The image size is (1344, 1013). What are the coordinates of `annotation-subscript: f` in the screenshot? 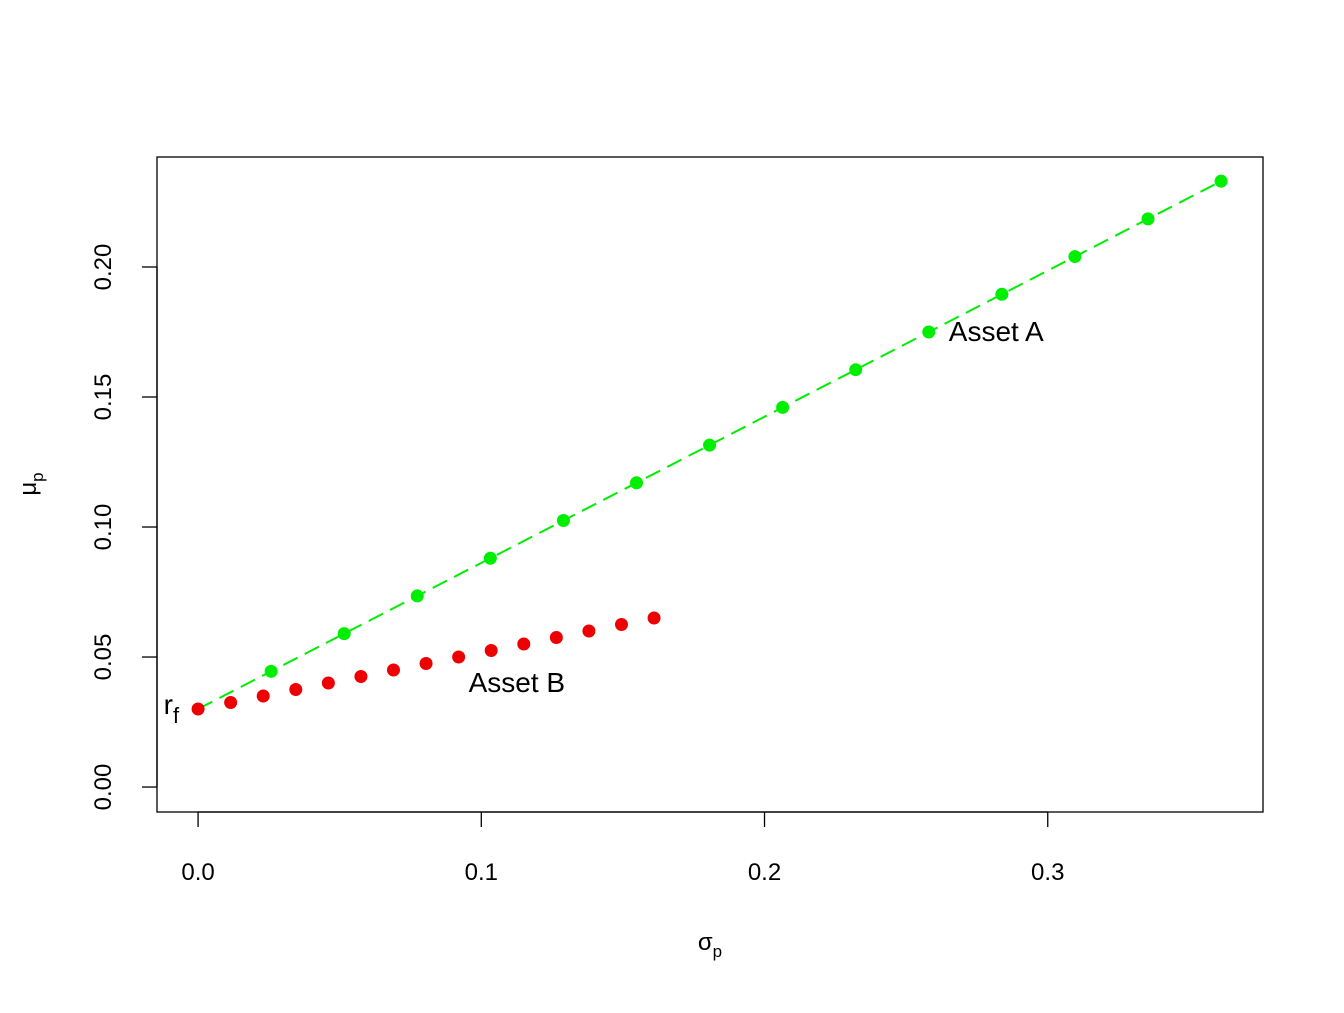 It's located at (176, 715).